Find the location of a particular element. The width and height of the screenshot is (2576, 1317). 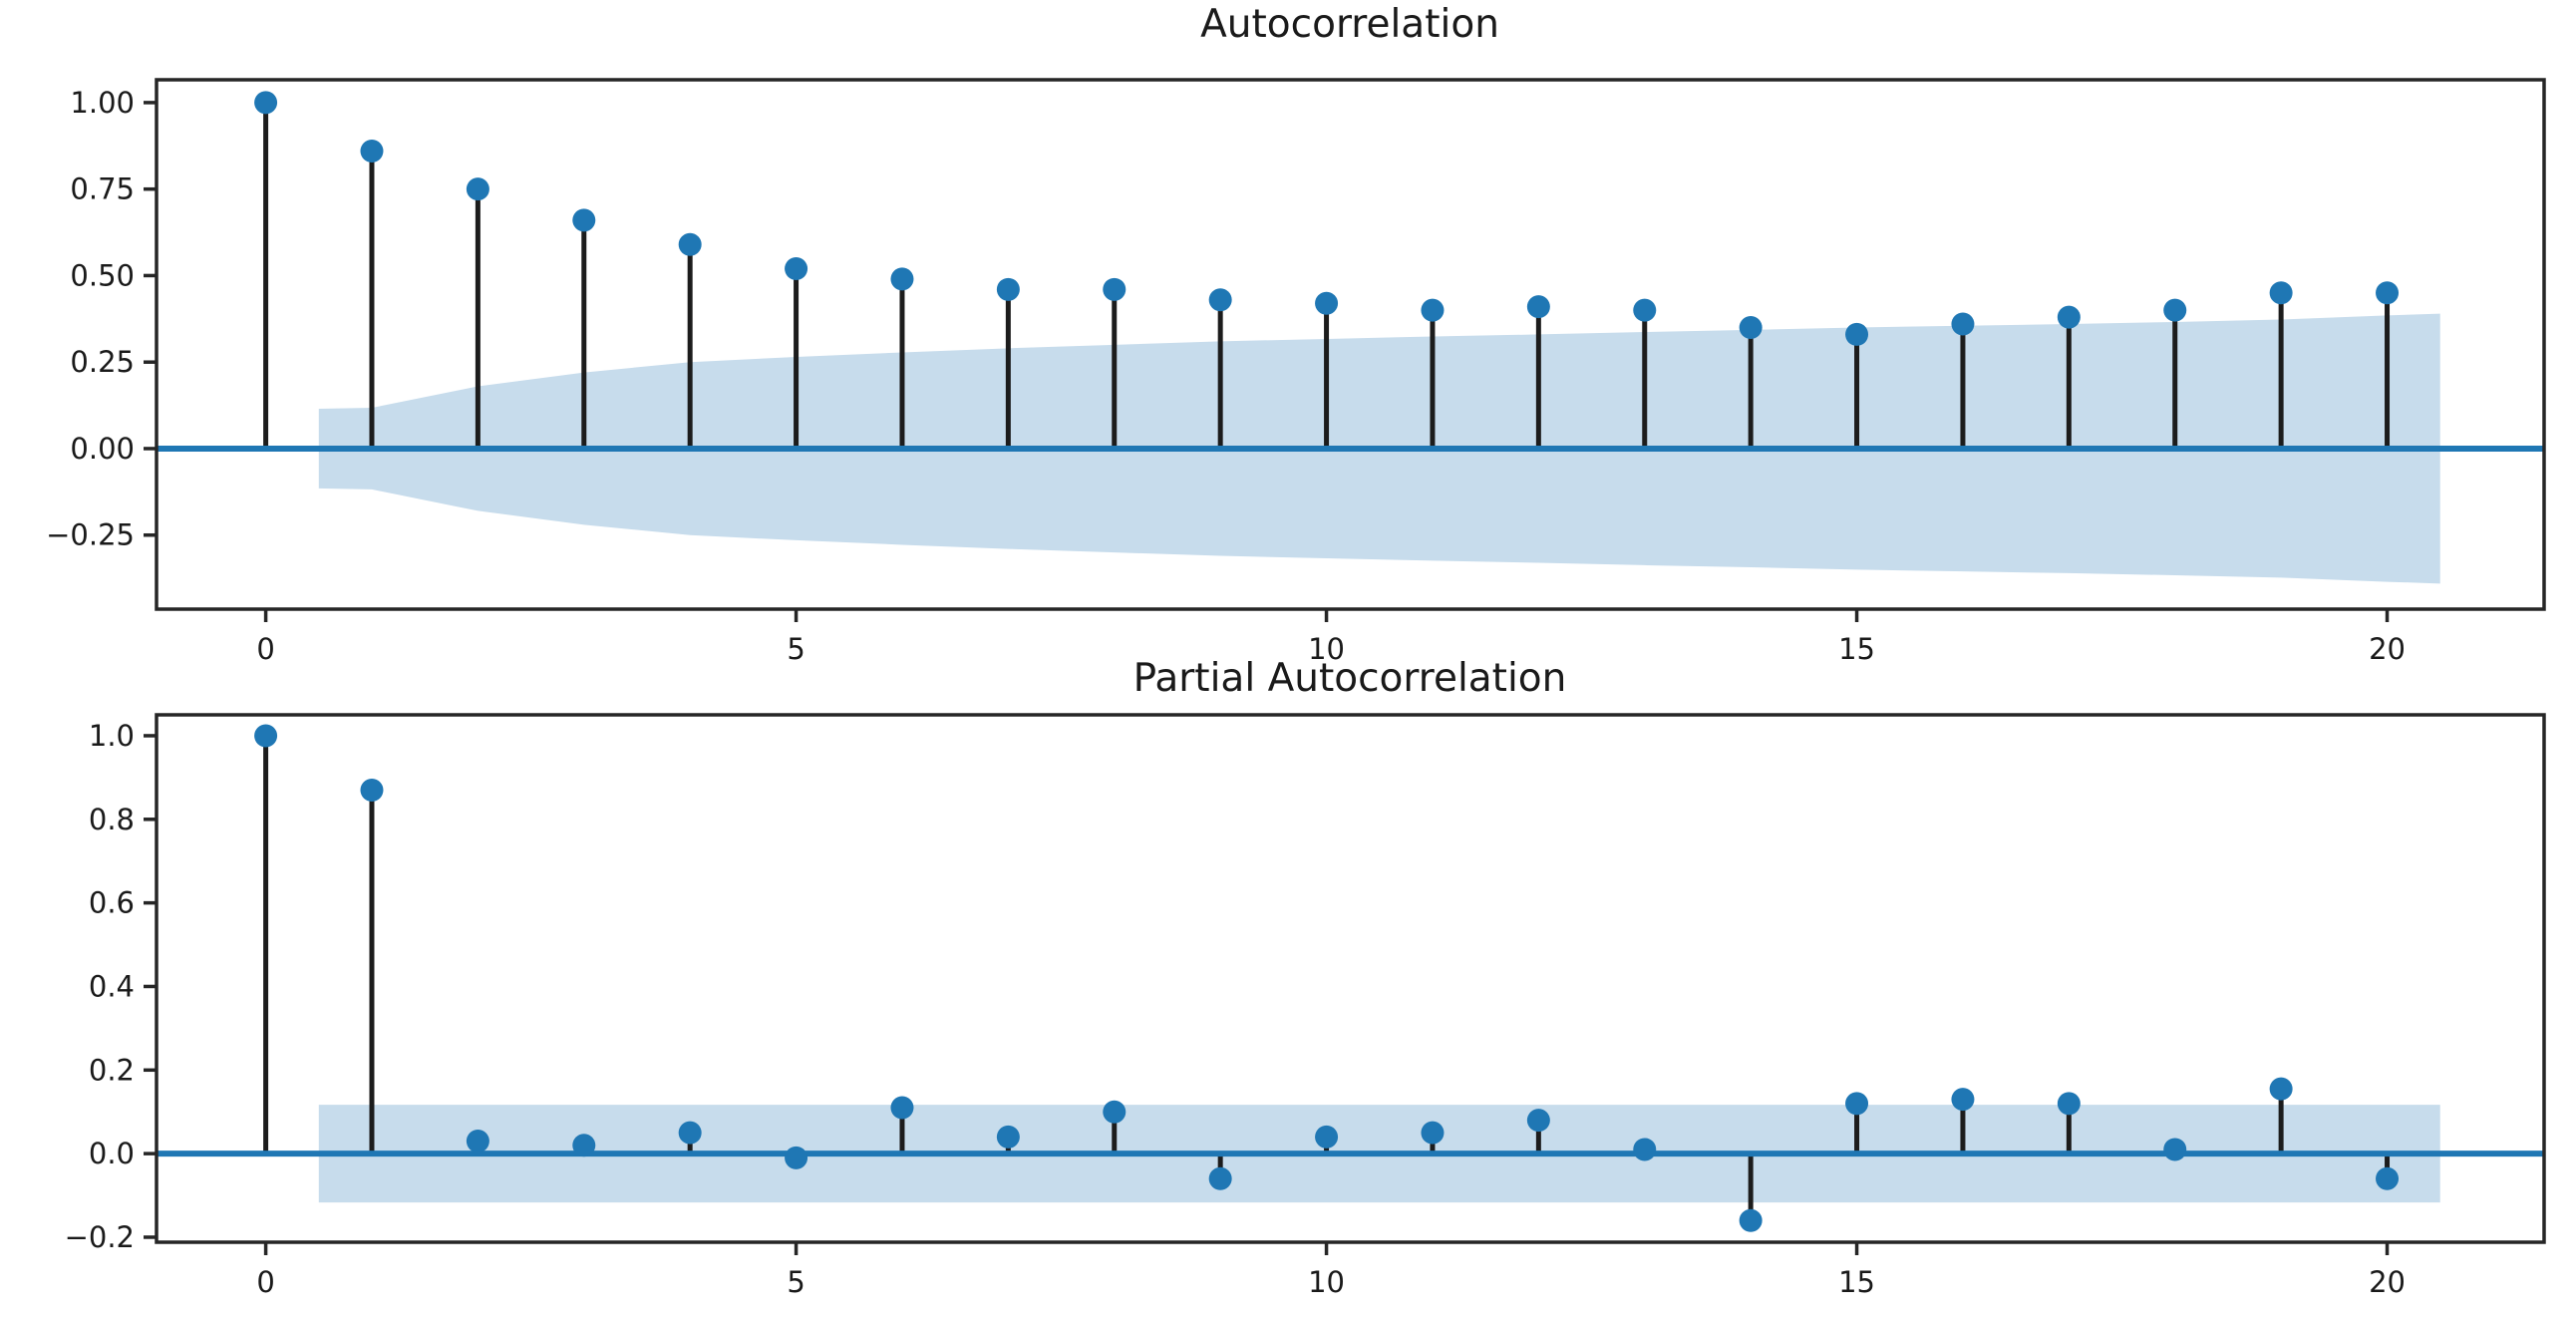

acf-x-tick-label-5: 5 is located at coordinates (796, 649).